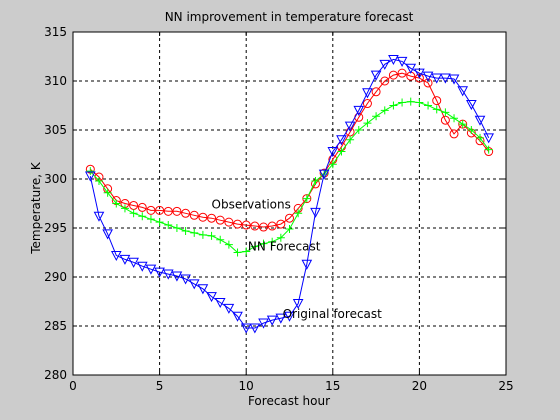 The height and width of the screenshot is (420, 560). What do you see at coordinates (284, 247) in the screenshot?
I see `series-annotation: NN Forecast` at bounding box center [284, 247].